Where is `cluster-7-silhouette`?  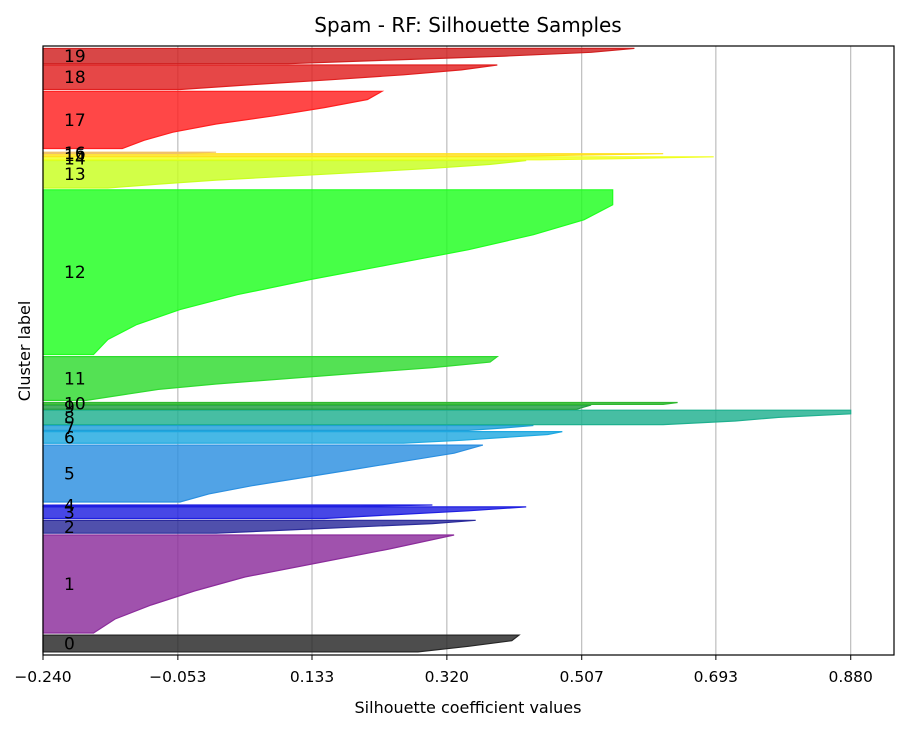
cluster-7-silhouette is located at coordinates (288, 428).